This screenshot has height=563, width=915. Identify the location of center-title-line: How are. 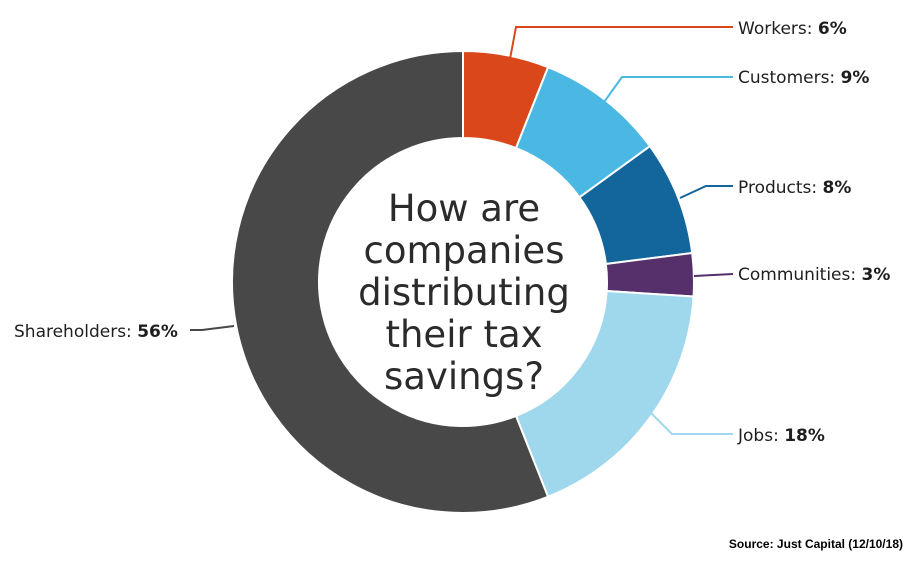
(464, 208).